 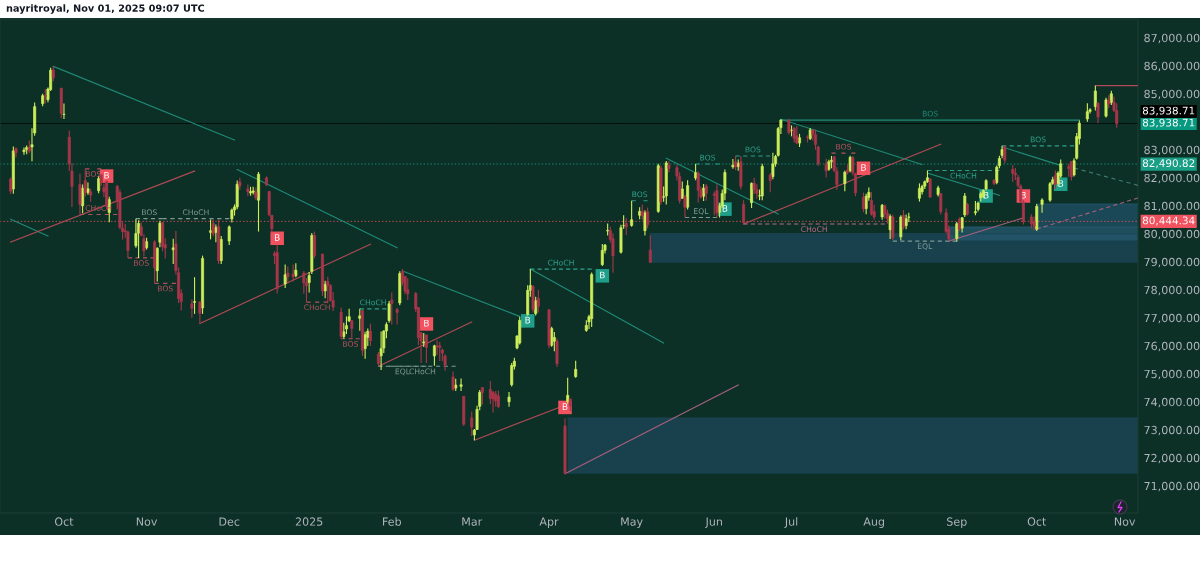 What do you see at coordinates (1172, 94) in the screenshot?
I see `y-tick-label: 85,000.00` at bounding box center [1172, 94].